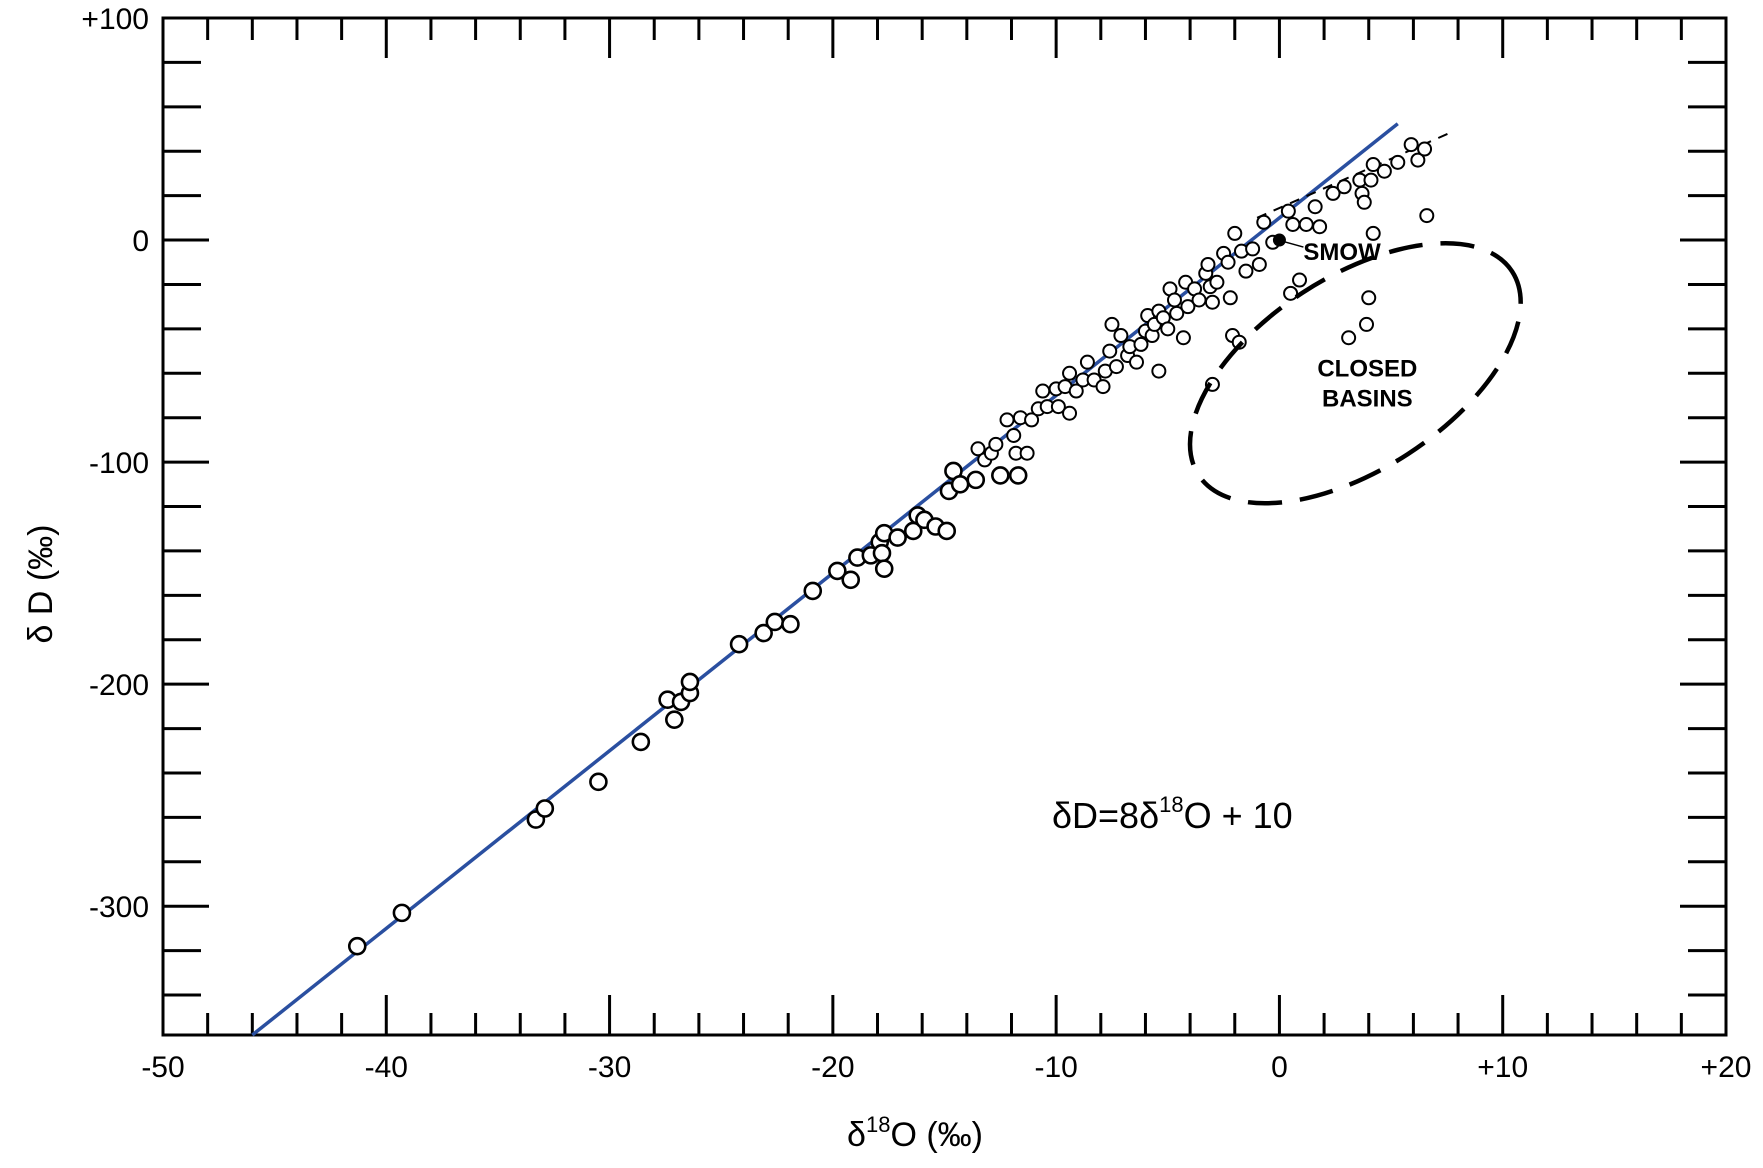 Image resolution: width=1763 pixels, height=1168 pixels. Describe the element at coordinates (1294, 244) in the screenshot. I see `smow-leader-line` at that location.